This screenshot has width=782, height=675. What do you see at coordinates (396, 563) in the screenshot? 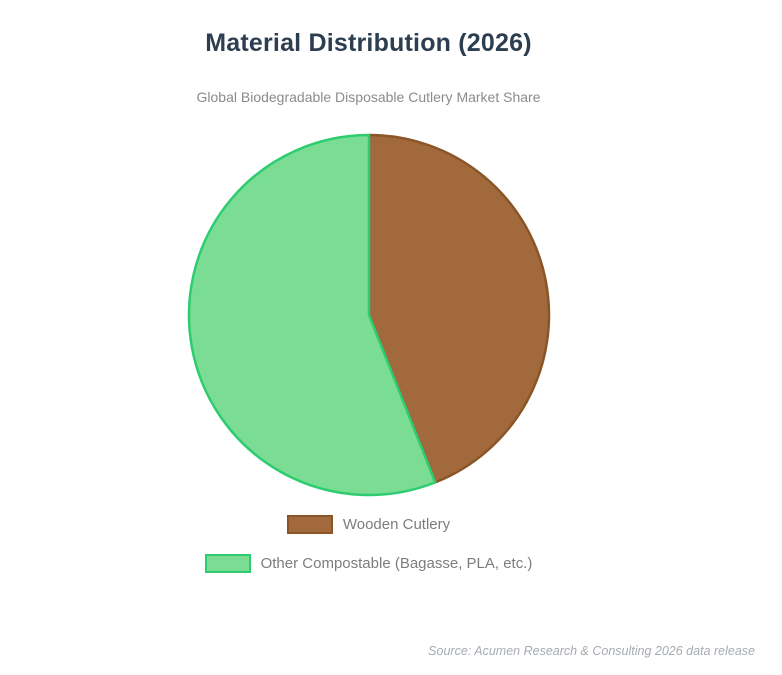
I see `legend-label-other-compostable: Other Compostable (Bagasse, PLA, etc.)` at bounding box center [396, 563].